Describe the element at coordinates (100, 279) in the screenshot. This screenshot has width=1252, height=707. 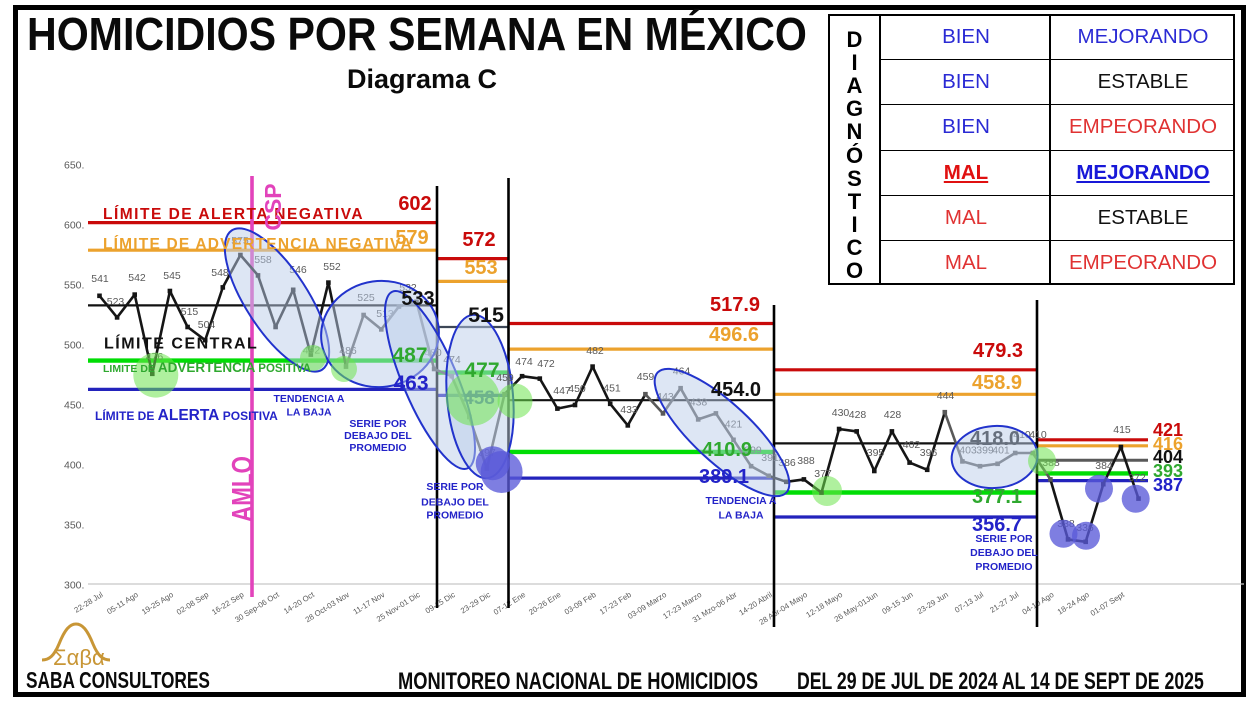
I see `svg-text: 541` at that location.